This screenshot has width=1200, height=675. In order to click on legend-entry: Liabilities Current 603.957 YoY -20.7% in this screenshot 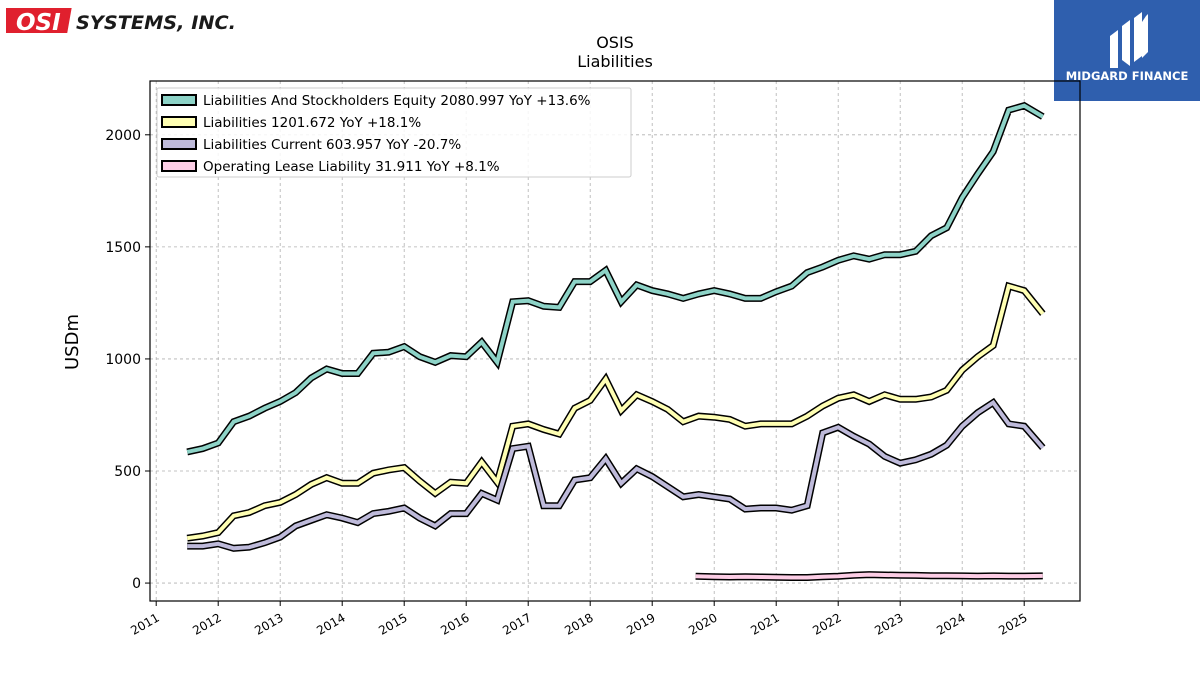, I will do `click(311, 145)`.